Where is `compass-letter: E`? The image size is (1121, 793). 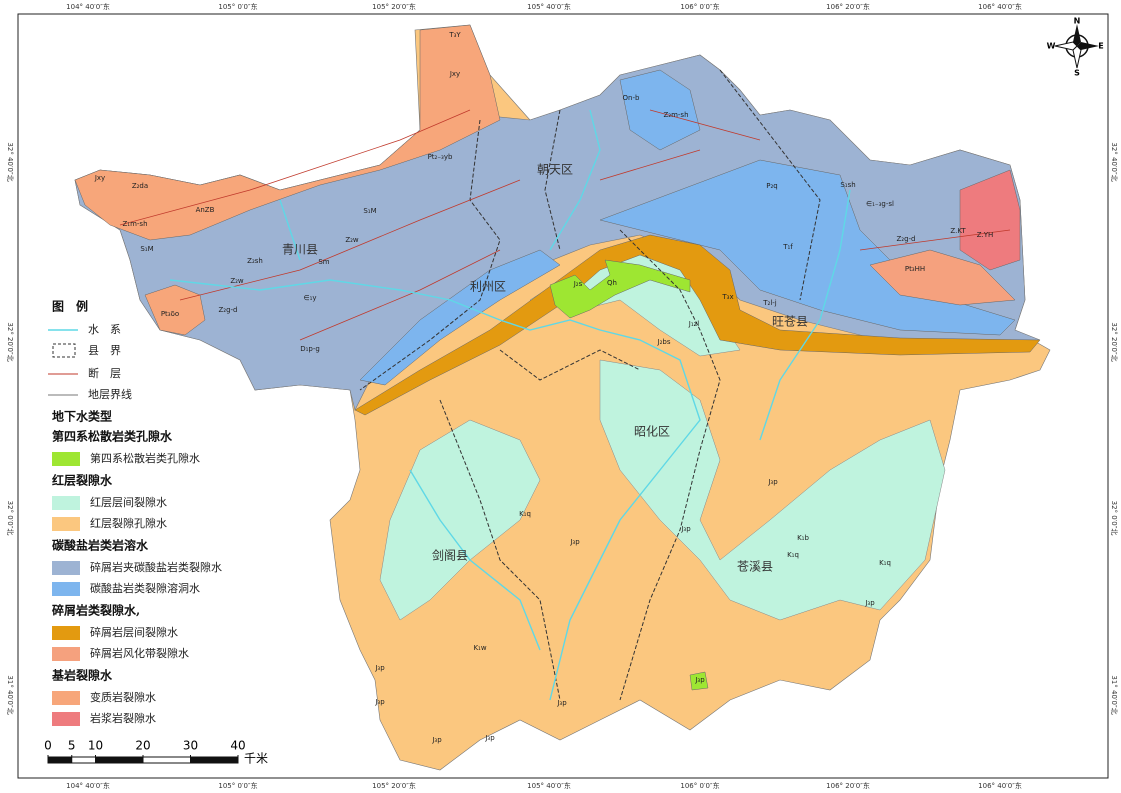 compass-letter: E is located at coordinates (1100, 46).